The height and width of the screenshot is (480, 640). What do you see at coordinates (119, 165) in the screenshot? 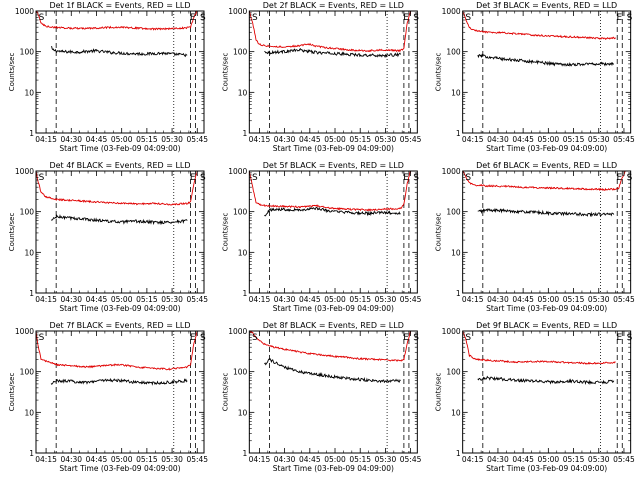
I see `chart-title: Det 4f BLACK = Events, RED = LLD` at bounding box center [119, 165].